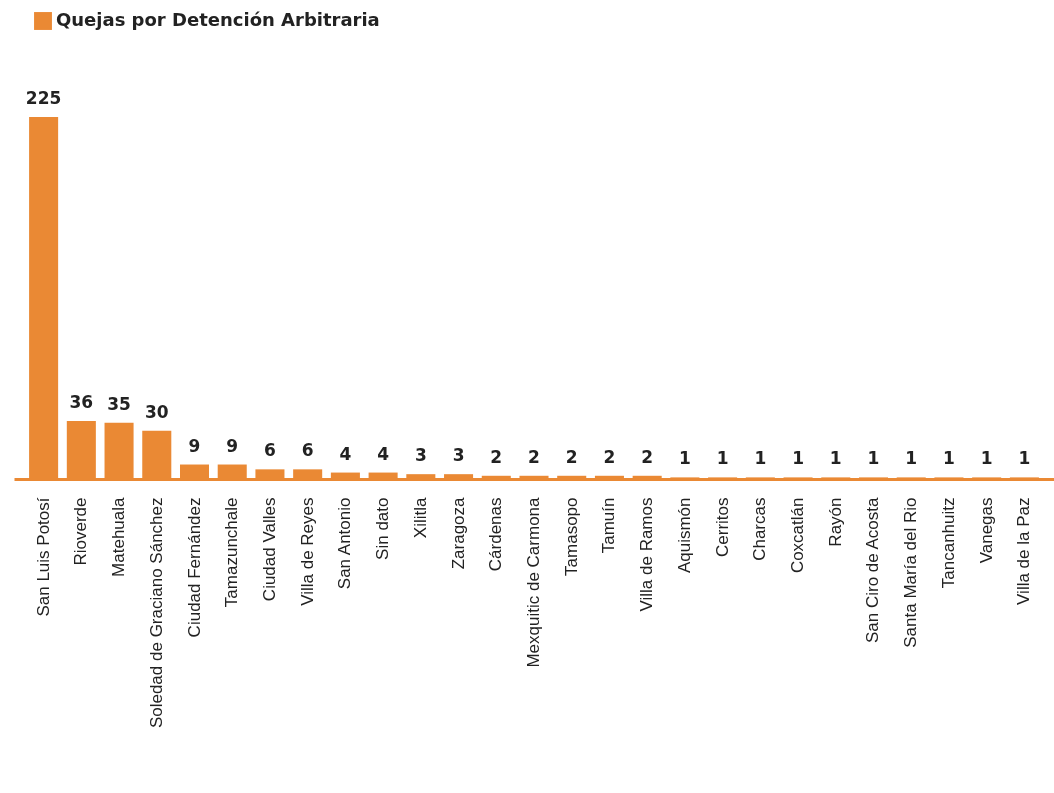  What do you see at coordinates (43, 98) in the screenshot?
I see `data-label: 225` at bounding box center [43, 98].